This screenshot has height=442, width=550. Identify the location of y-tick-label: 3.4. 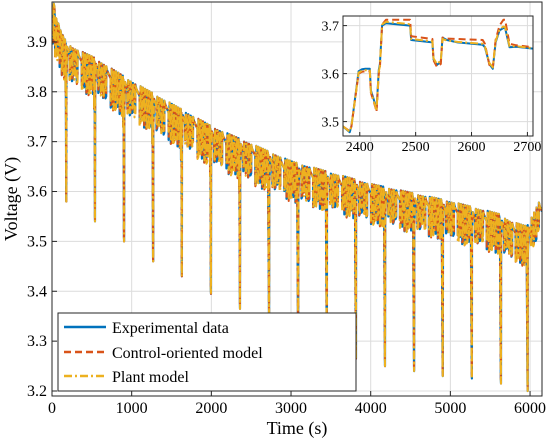
(37, 291).